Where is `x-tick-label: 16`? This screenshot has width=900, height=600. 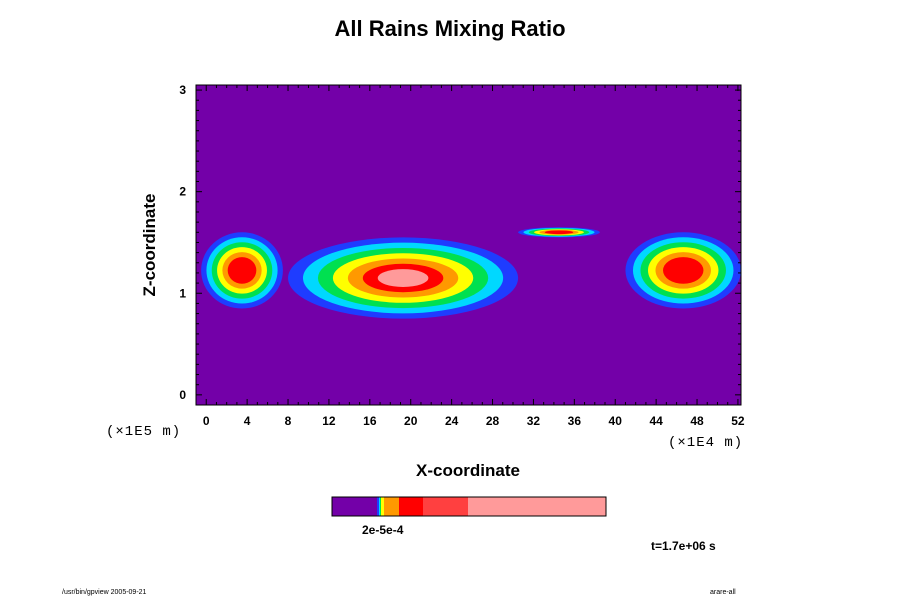
x-tick-label: 16 is located at coordinates (370, 421).